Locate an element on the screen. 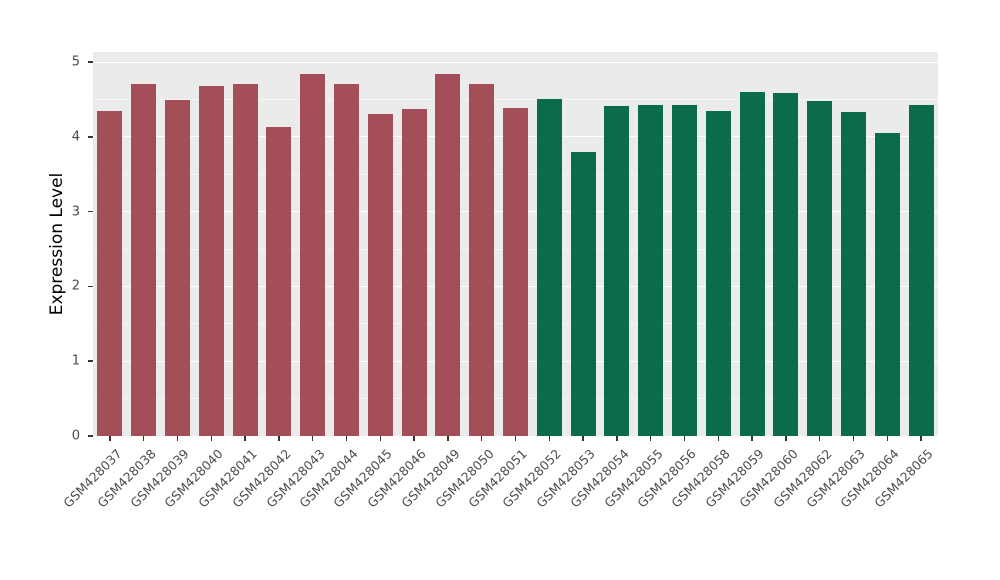 The image size is (1000, 580). bar-GSM428042 is located at coordinates (279, 281).